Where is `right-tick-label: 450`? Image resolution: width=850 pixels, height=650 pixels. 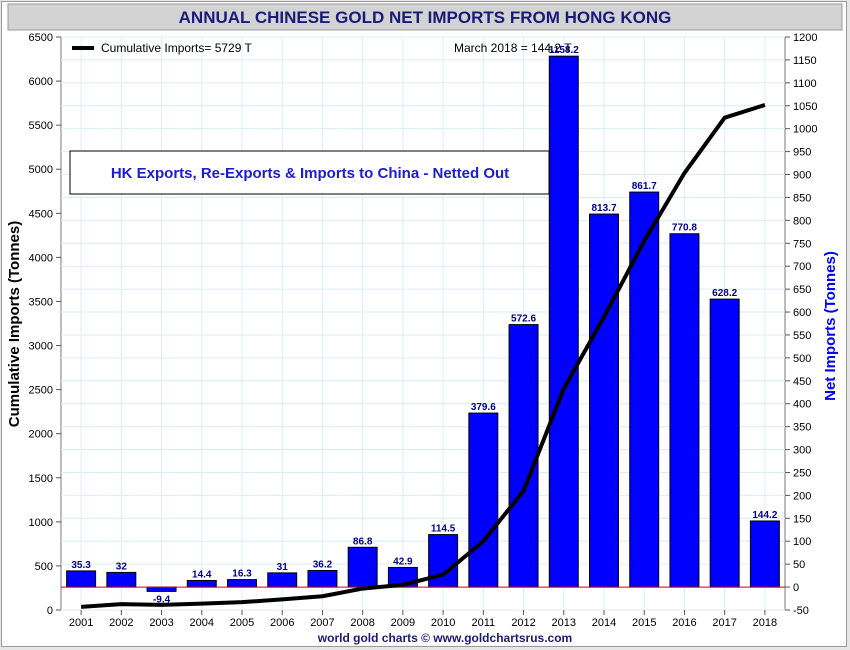
right-tick-label: 450 is located at coordinates (802, 382).